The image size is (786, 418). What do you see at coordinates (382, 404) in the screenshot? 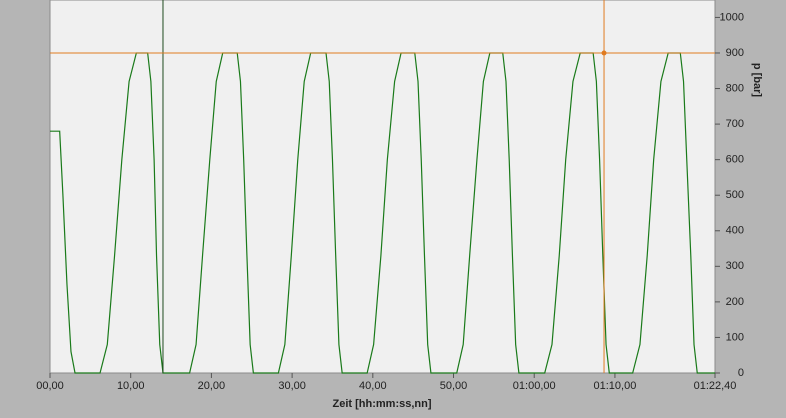
I see `x-axis-label: Zeit [hh:mm:ss,nn]` at bounding box center [382, 404].